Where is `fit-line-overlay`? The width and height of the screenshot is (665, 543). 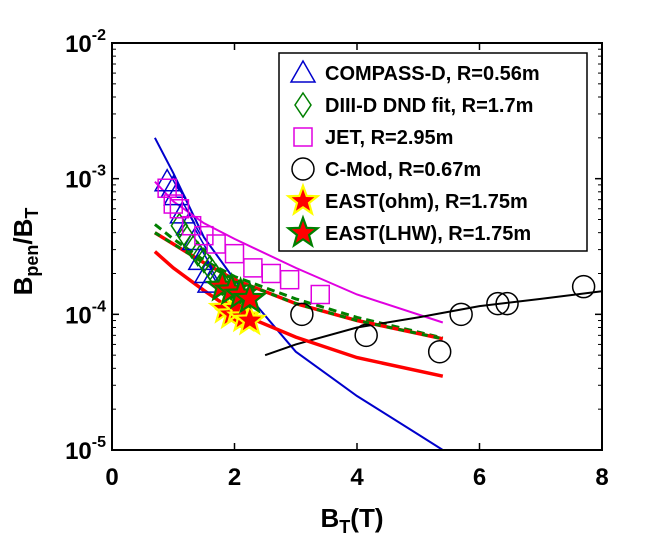
fit-line-overlay is located at coordinates (299, 286).